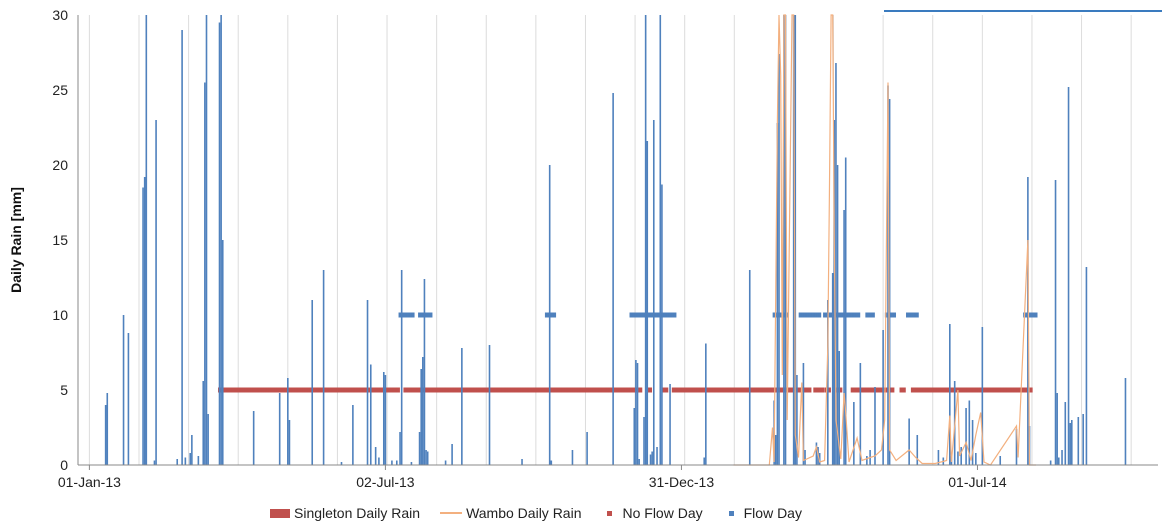 This screenshot has height=531, width=1162. I want to click on y-tick-label: 15, so click(60, 240).